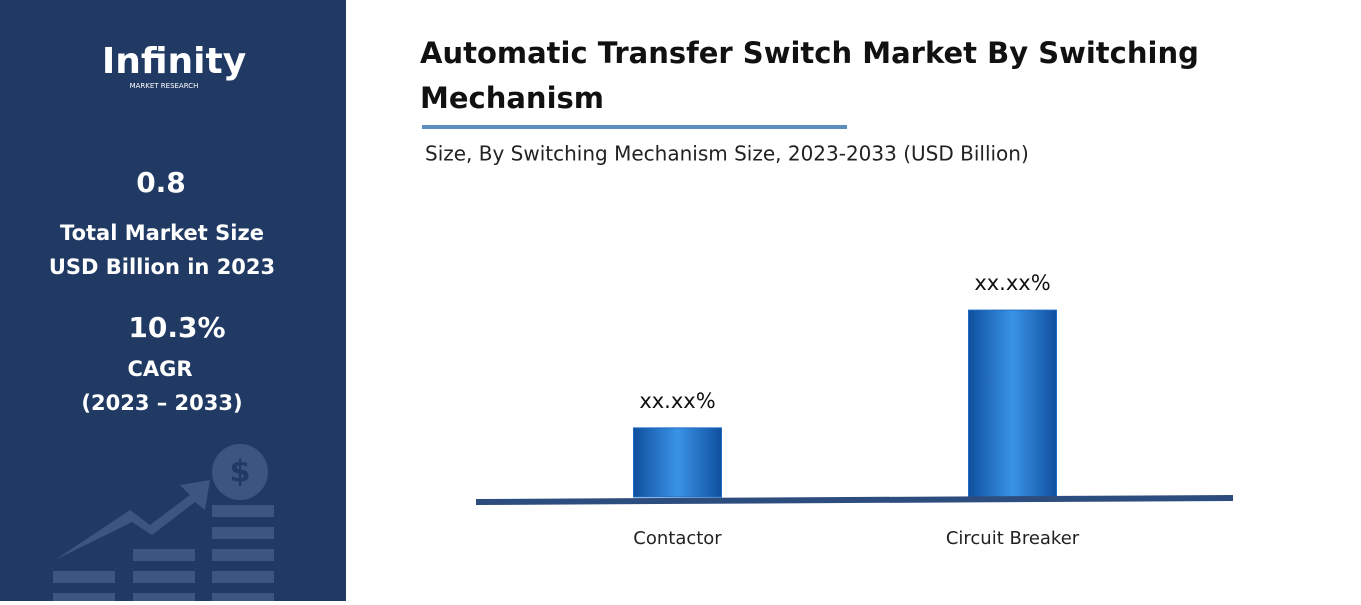  Describe the element at coordinates (176, 327) in the screenshot. I see `stat: 10.3%` at that location.